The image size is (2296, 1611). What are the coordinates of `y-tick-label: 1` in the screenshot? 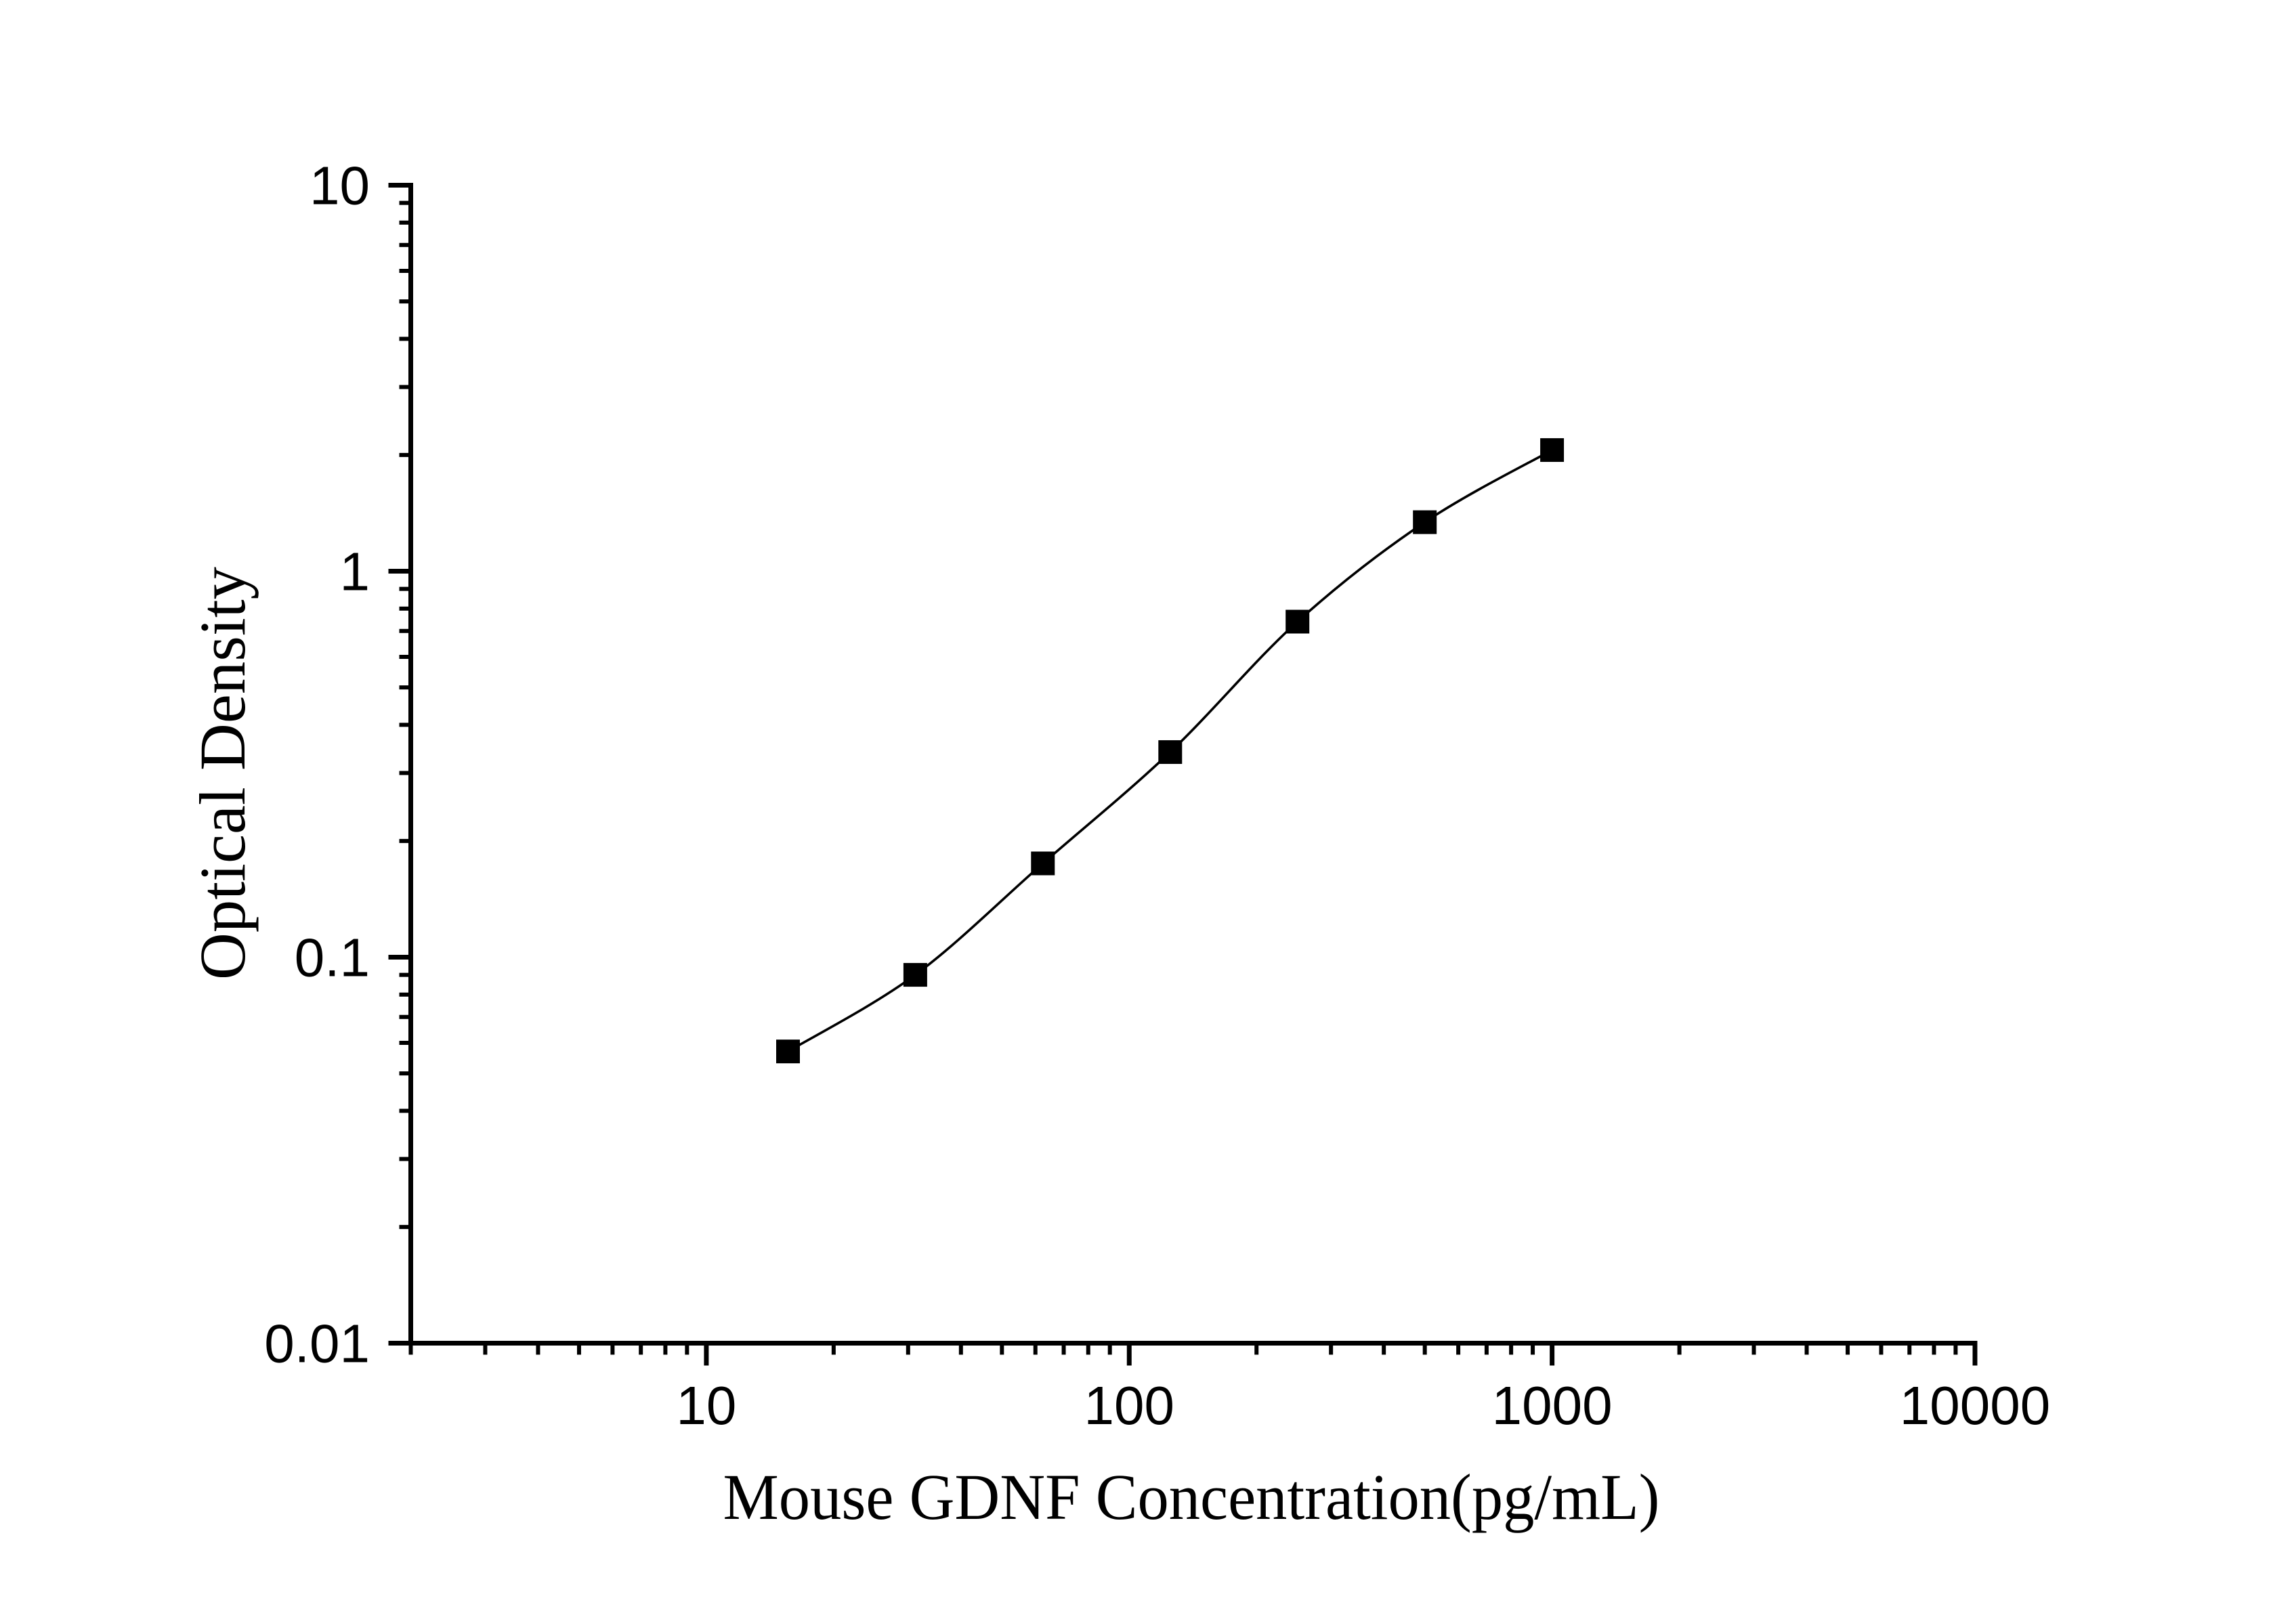 It's located at (355, 572).